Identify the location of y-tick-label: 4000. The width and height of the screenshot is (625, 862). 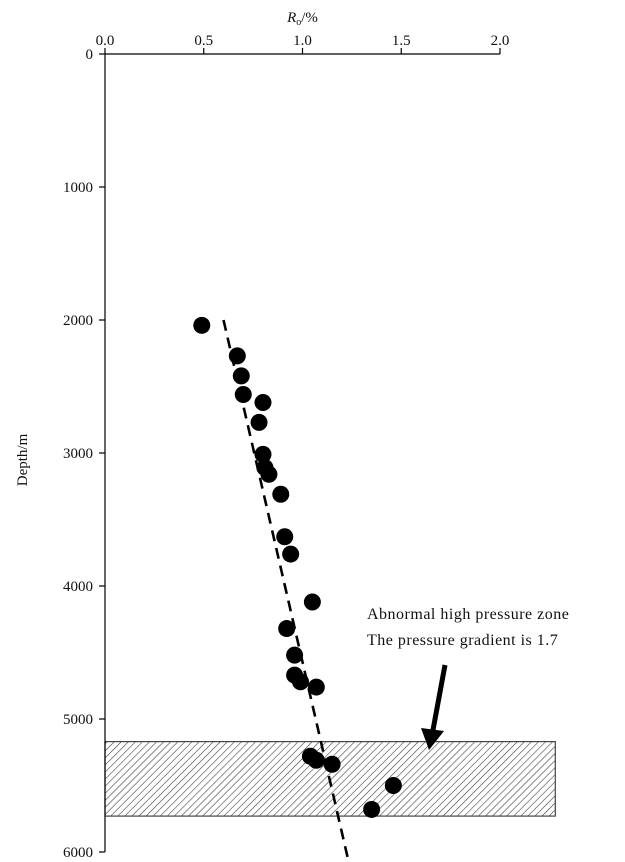
(78, 587).